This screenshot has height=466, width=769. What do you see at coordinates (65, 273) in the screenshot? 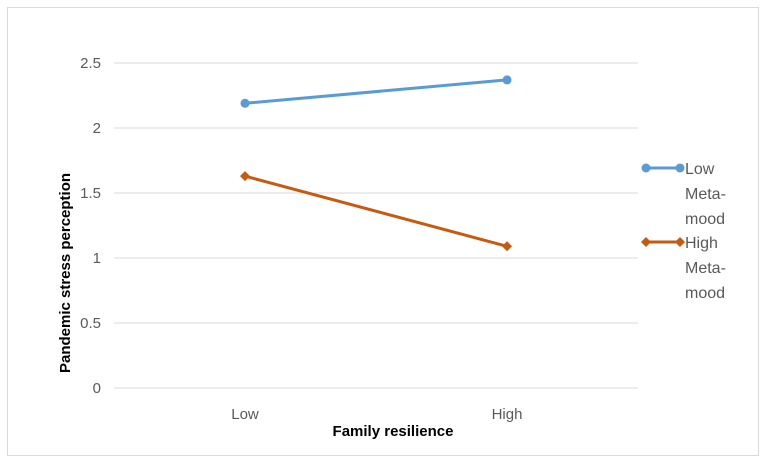
I see `y-axis-title: Pandemic stress perception` at bounding box center [65, 273].